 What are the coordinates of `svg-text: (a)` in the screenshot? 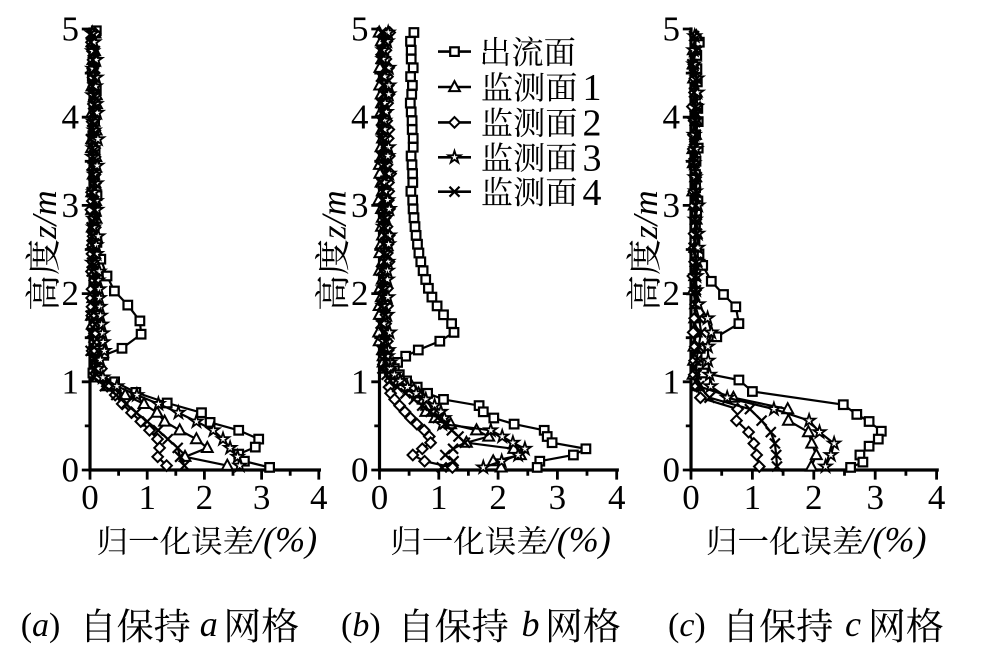 It's located at (41, 625).